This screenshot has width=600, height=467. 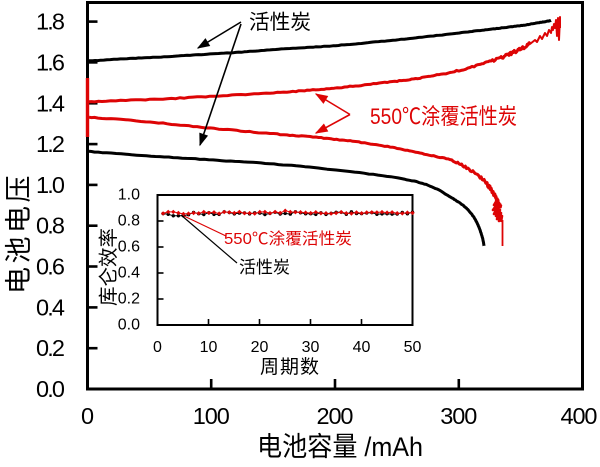 What do you see at coordinates (290, 367) in the screenshot?
I see `svg-text: 周期数` at bounding box center [290, 367].